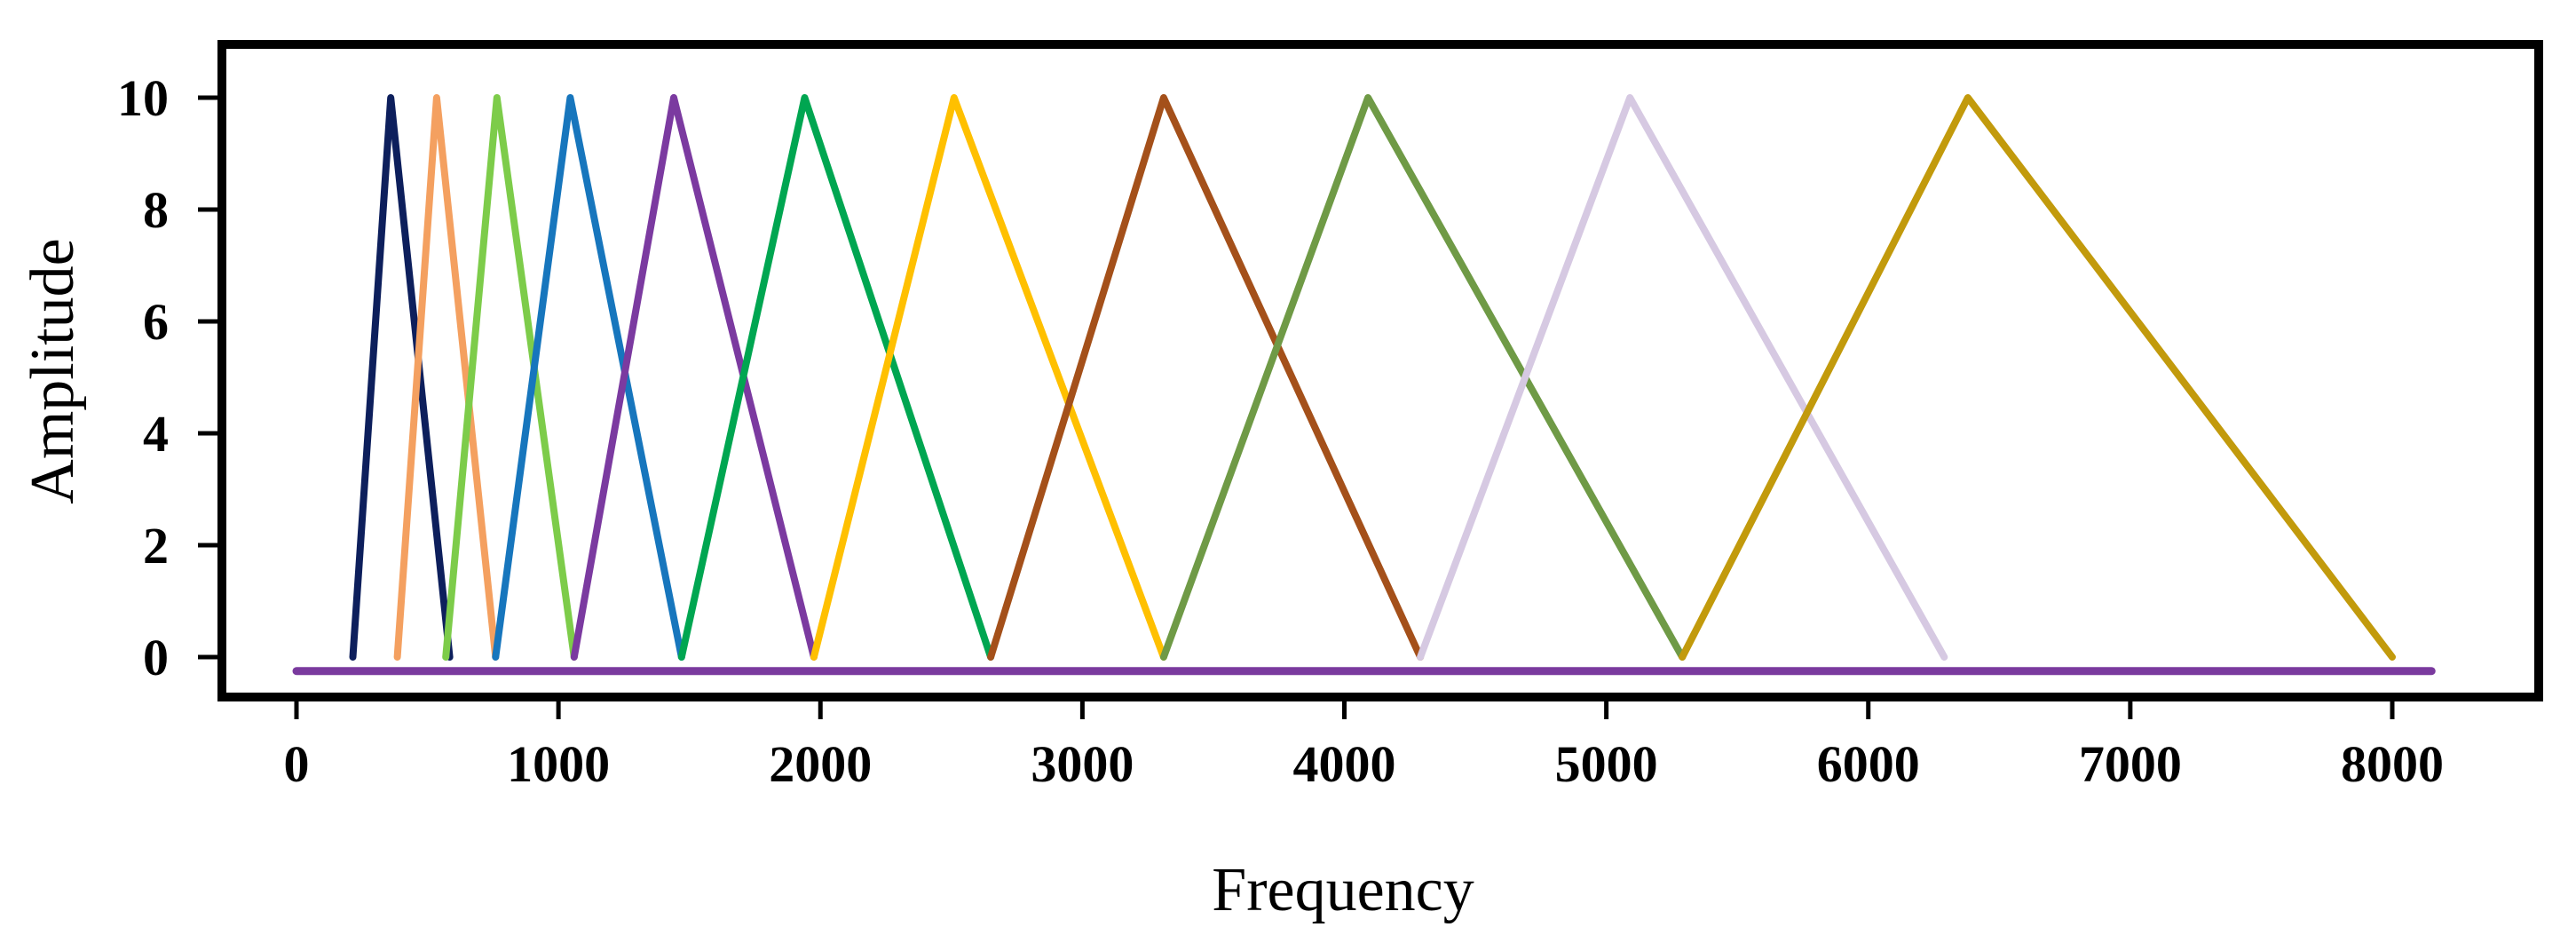 The height and width of the screenshot is (943, 2576). What do you see at coordinates (2392, 764) in the screenshot?
I see `x-tick-label-8000: 8000` at bounding box center [2392, 764].